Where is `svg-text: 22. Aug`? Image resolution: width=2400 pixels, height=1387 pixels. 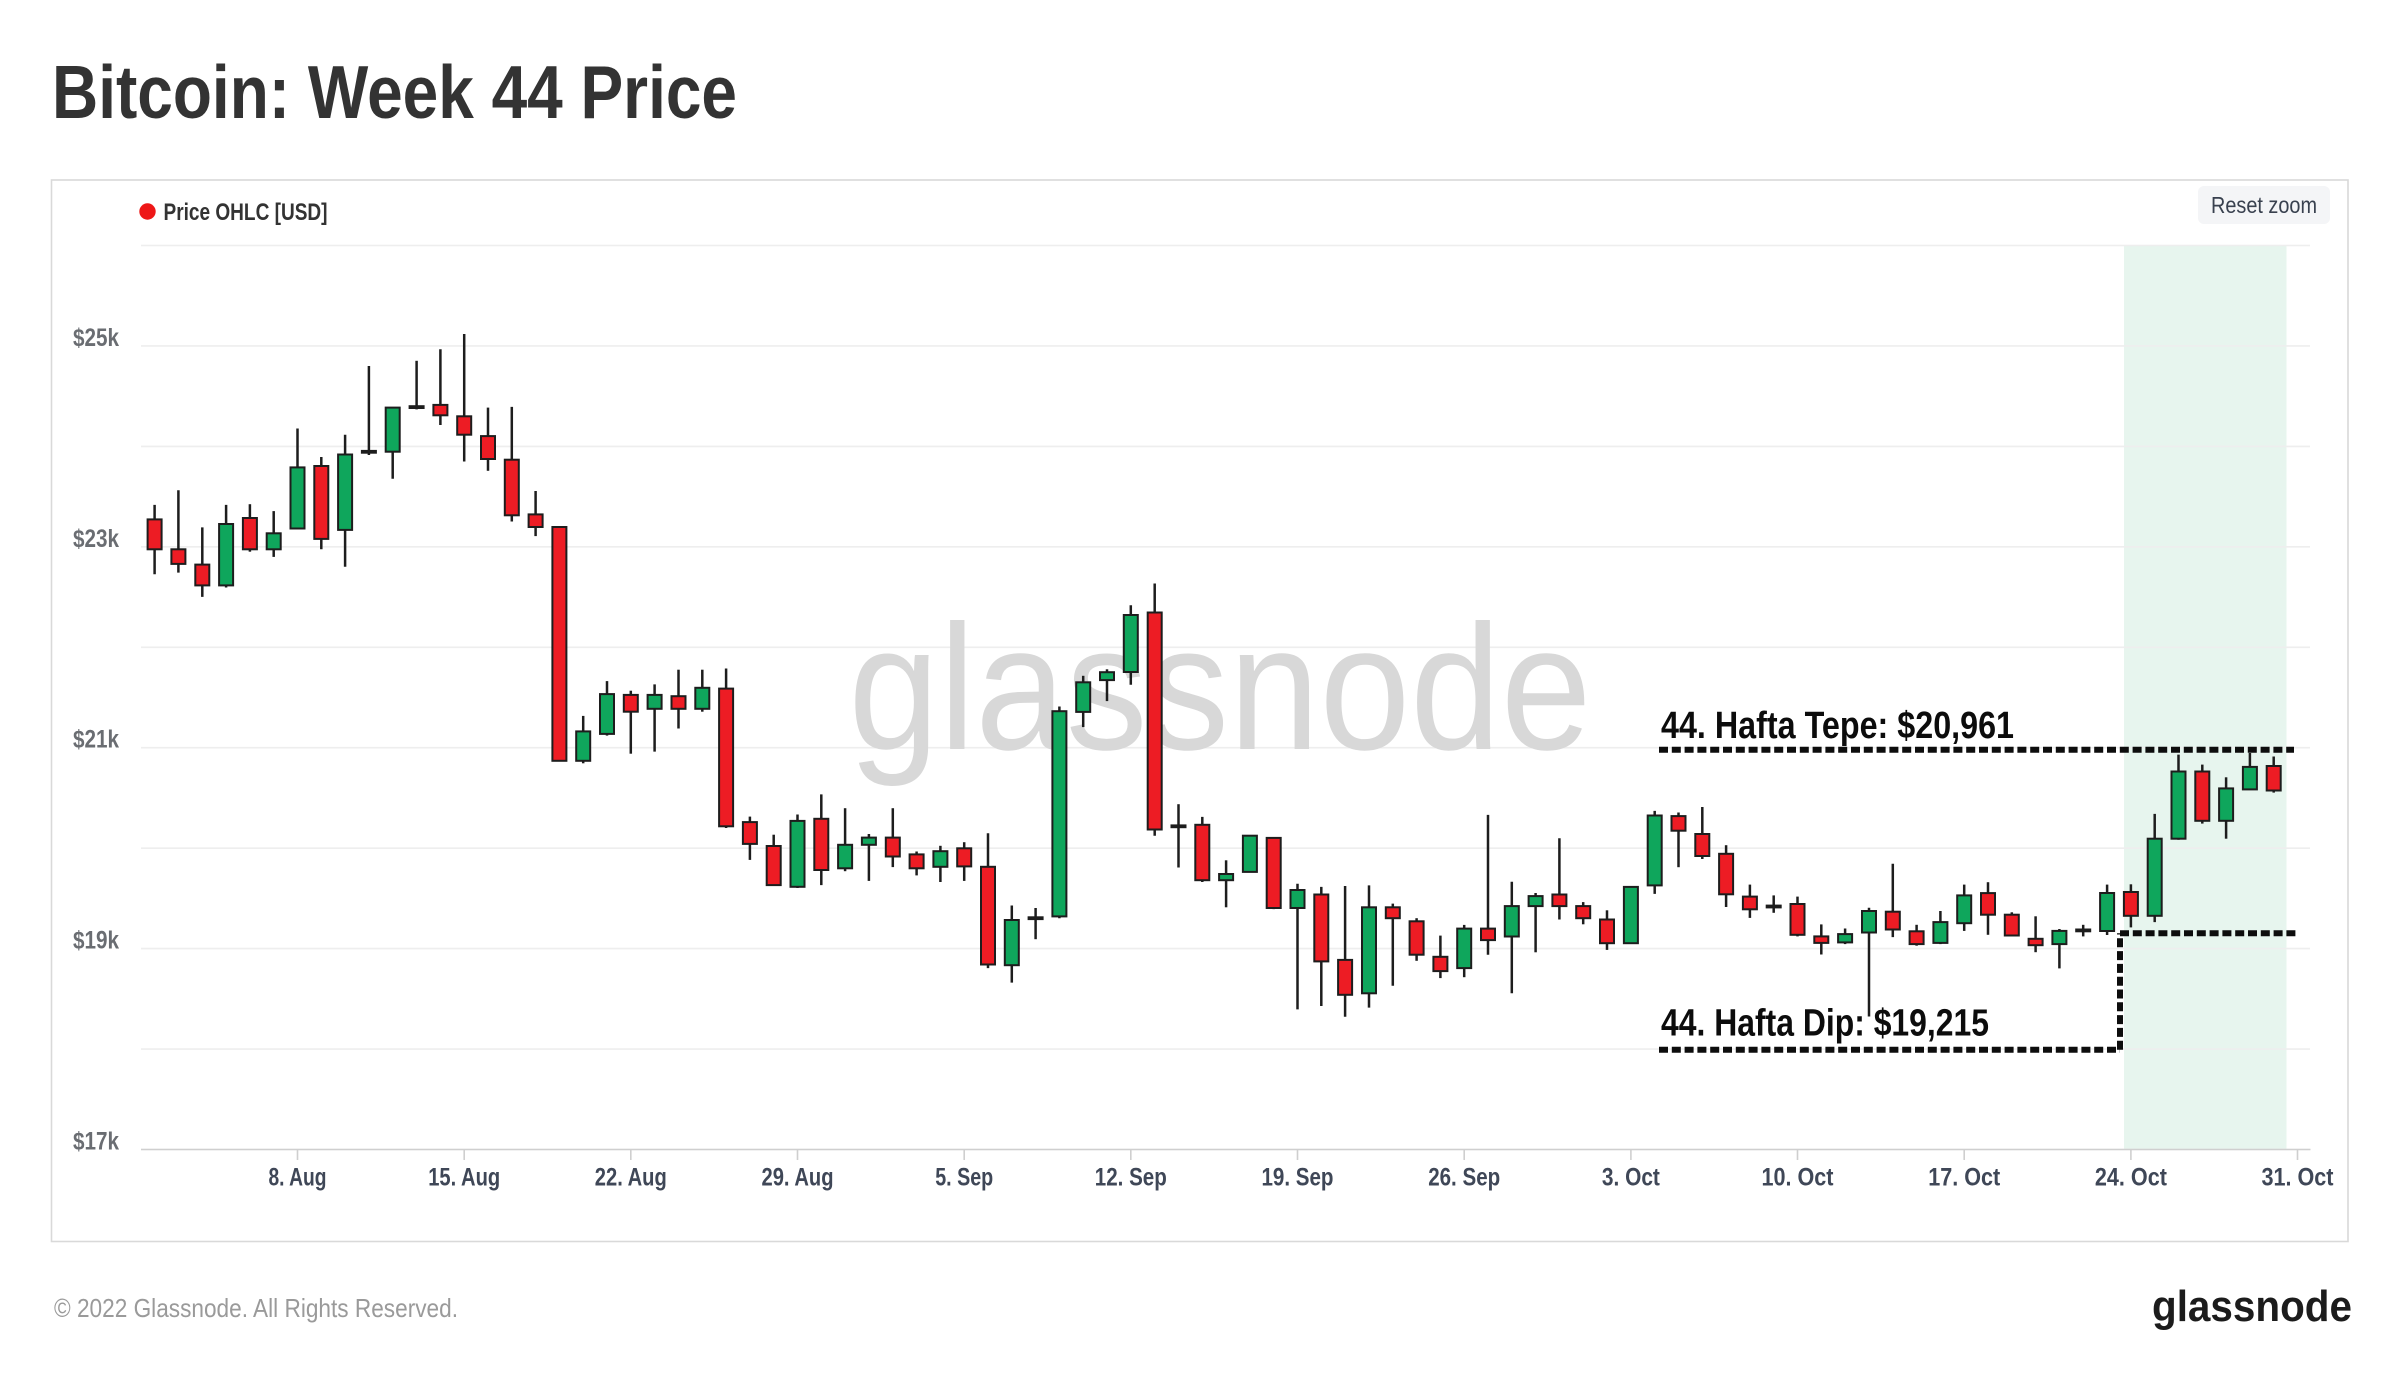 svg-text: 22. Aug is located at coordinates (631, 1178).